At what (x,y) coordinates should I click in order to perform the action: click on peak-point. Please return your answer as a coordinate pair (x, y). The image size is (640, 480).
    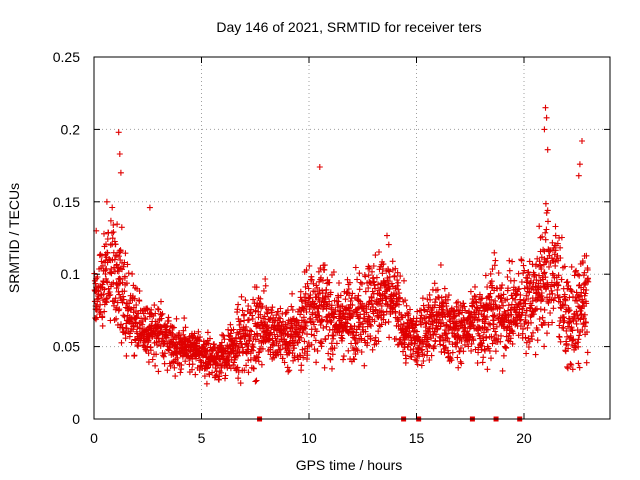
    Looking at the image, I should click on (149, 207).